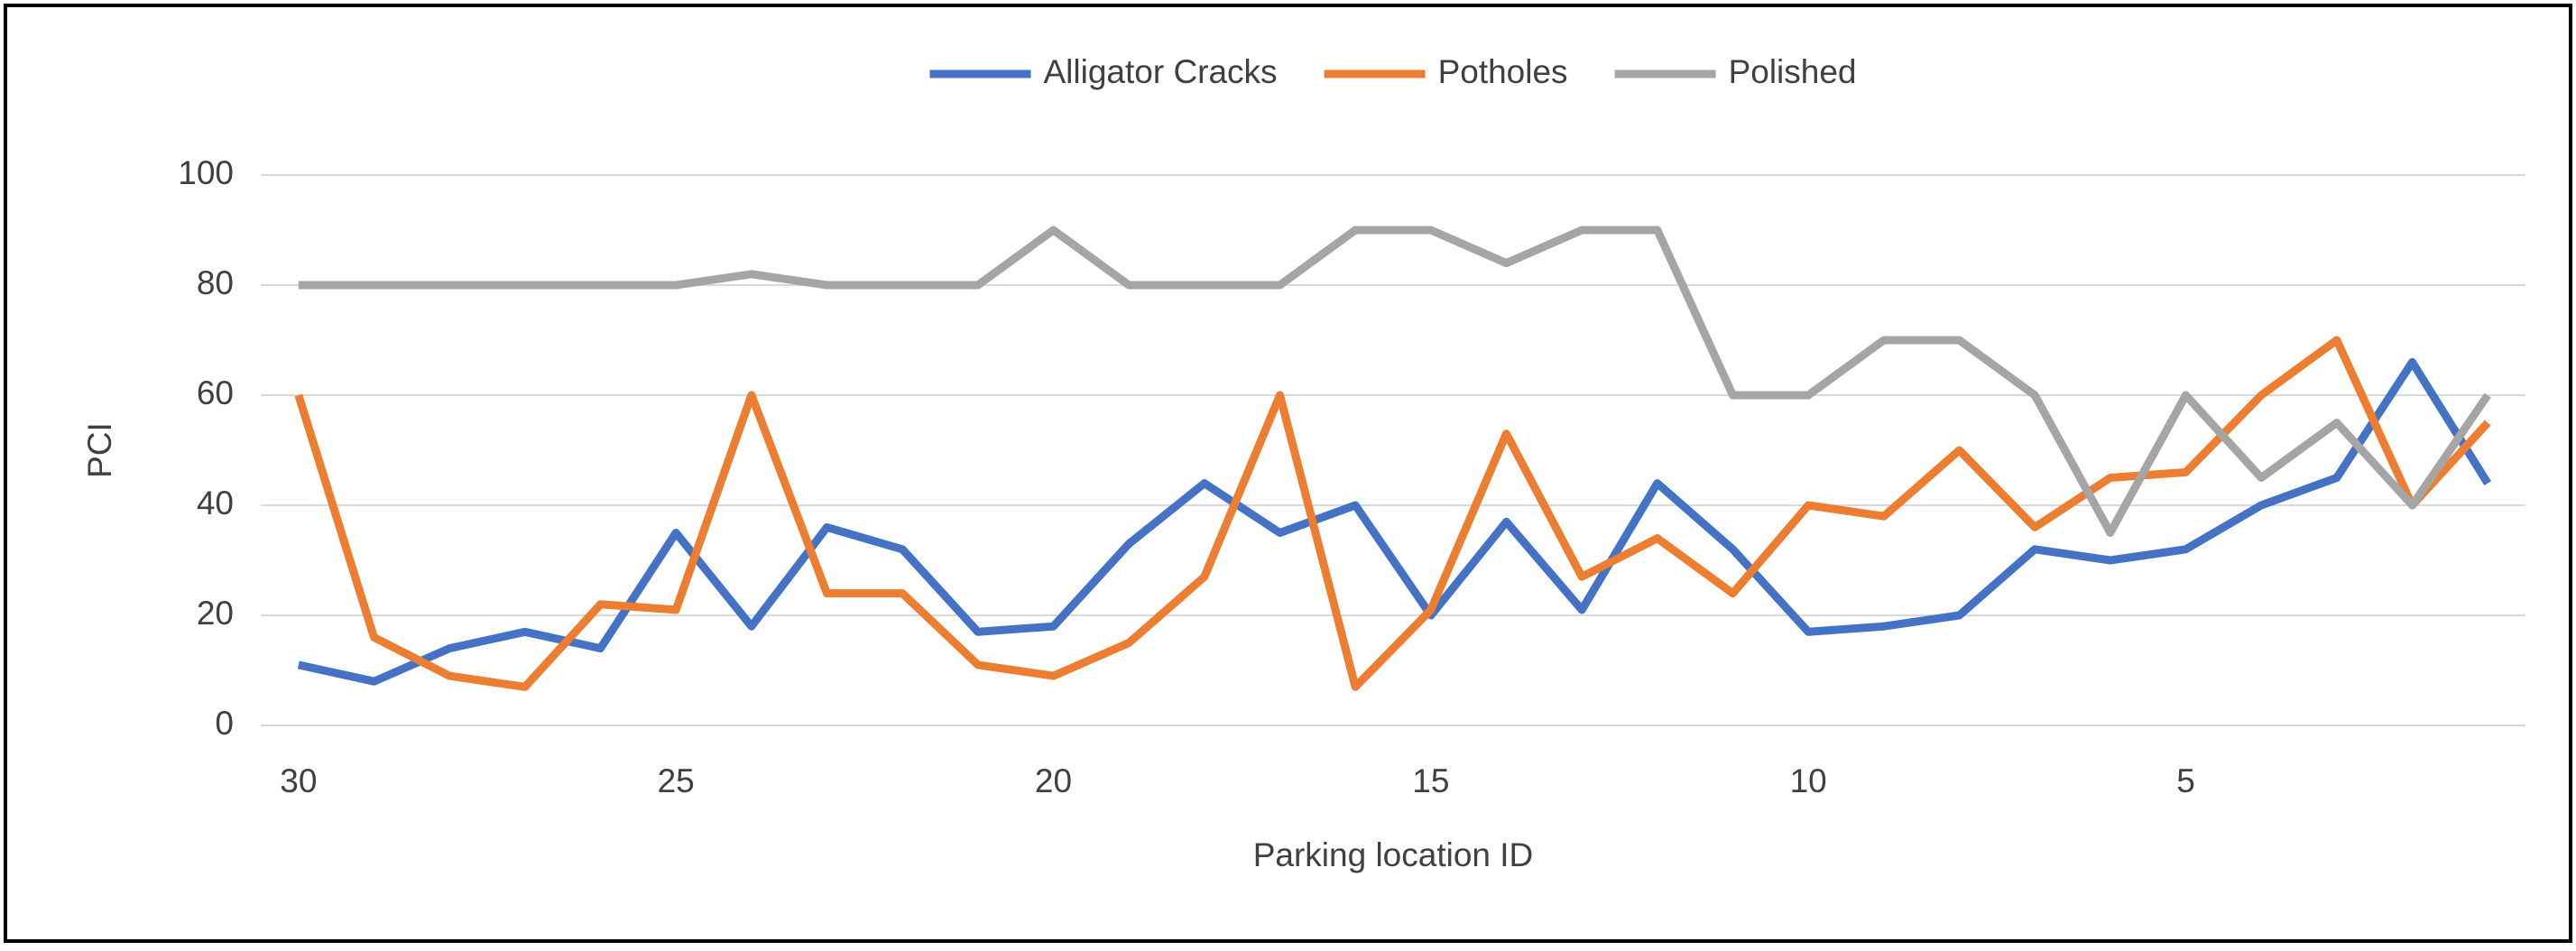  Describe the element at coordinates (215, 613) in the screenshot. I see `y-tick-label: 20` at that location.